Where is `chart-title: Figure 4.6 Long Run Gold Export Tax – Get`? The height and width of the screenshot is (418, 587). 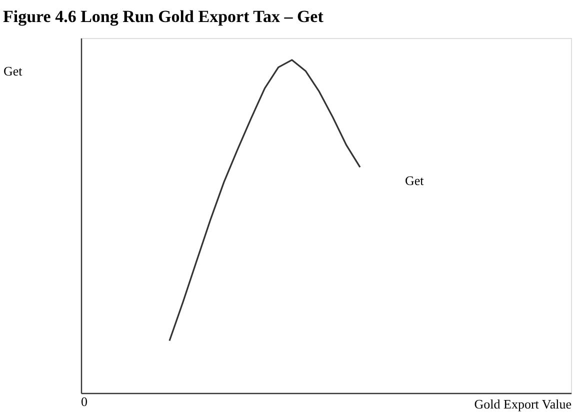
chart-title: Figure 4.6 Long Run Gold Export Tax – Get is located at coordinates (163, 16).